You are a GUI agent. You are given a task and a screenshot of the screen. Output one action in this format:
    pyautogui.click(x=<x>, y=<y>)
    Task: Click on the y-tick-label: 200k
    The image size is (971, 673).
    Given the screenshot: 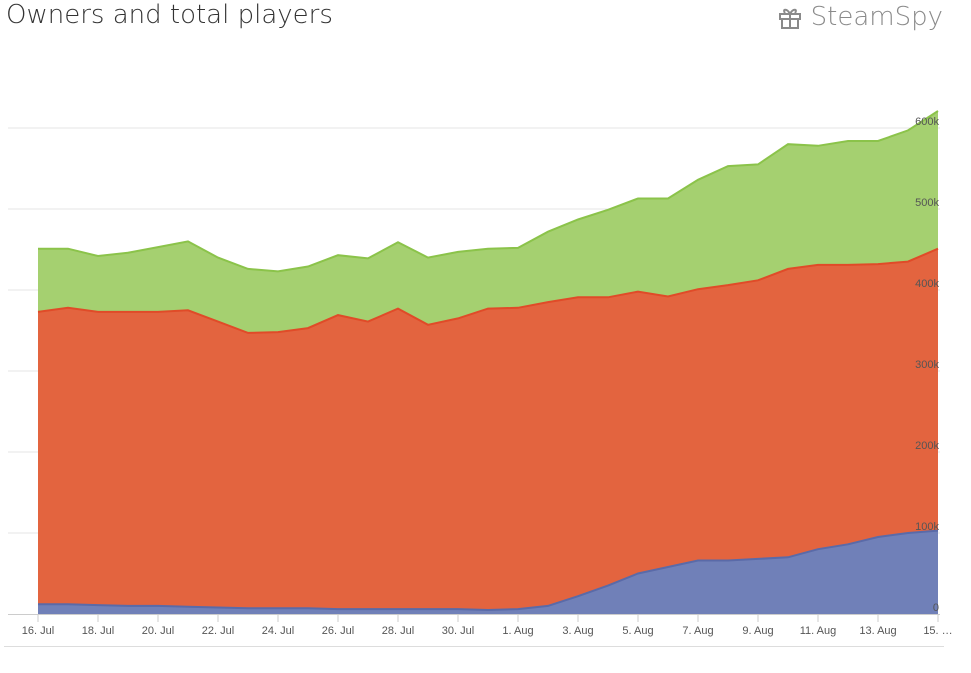 What is the action you would take?
    pyautogui.click(x=927, y=446)
    